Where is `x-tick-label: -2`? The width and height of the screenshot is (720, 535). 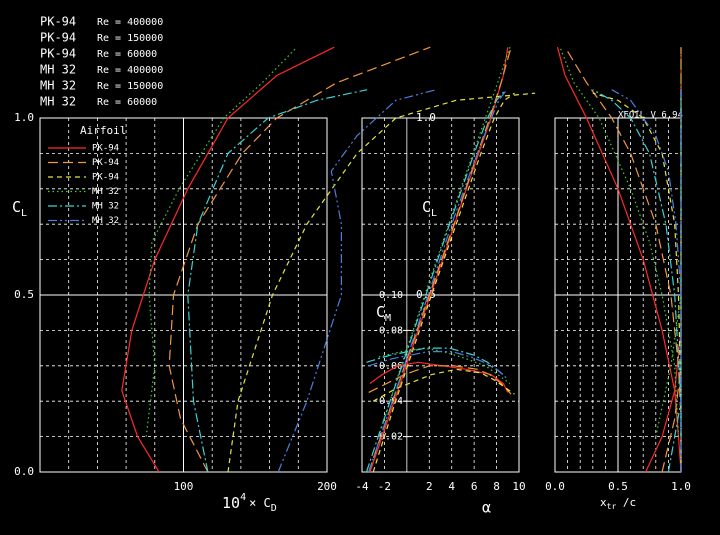
x-tick-label: -2 is located at coordinates (384, 486).